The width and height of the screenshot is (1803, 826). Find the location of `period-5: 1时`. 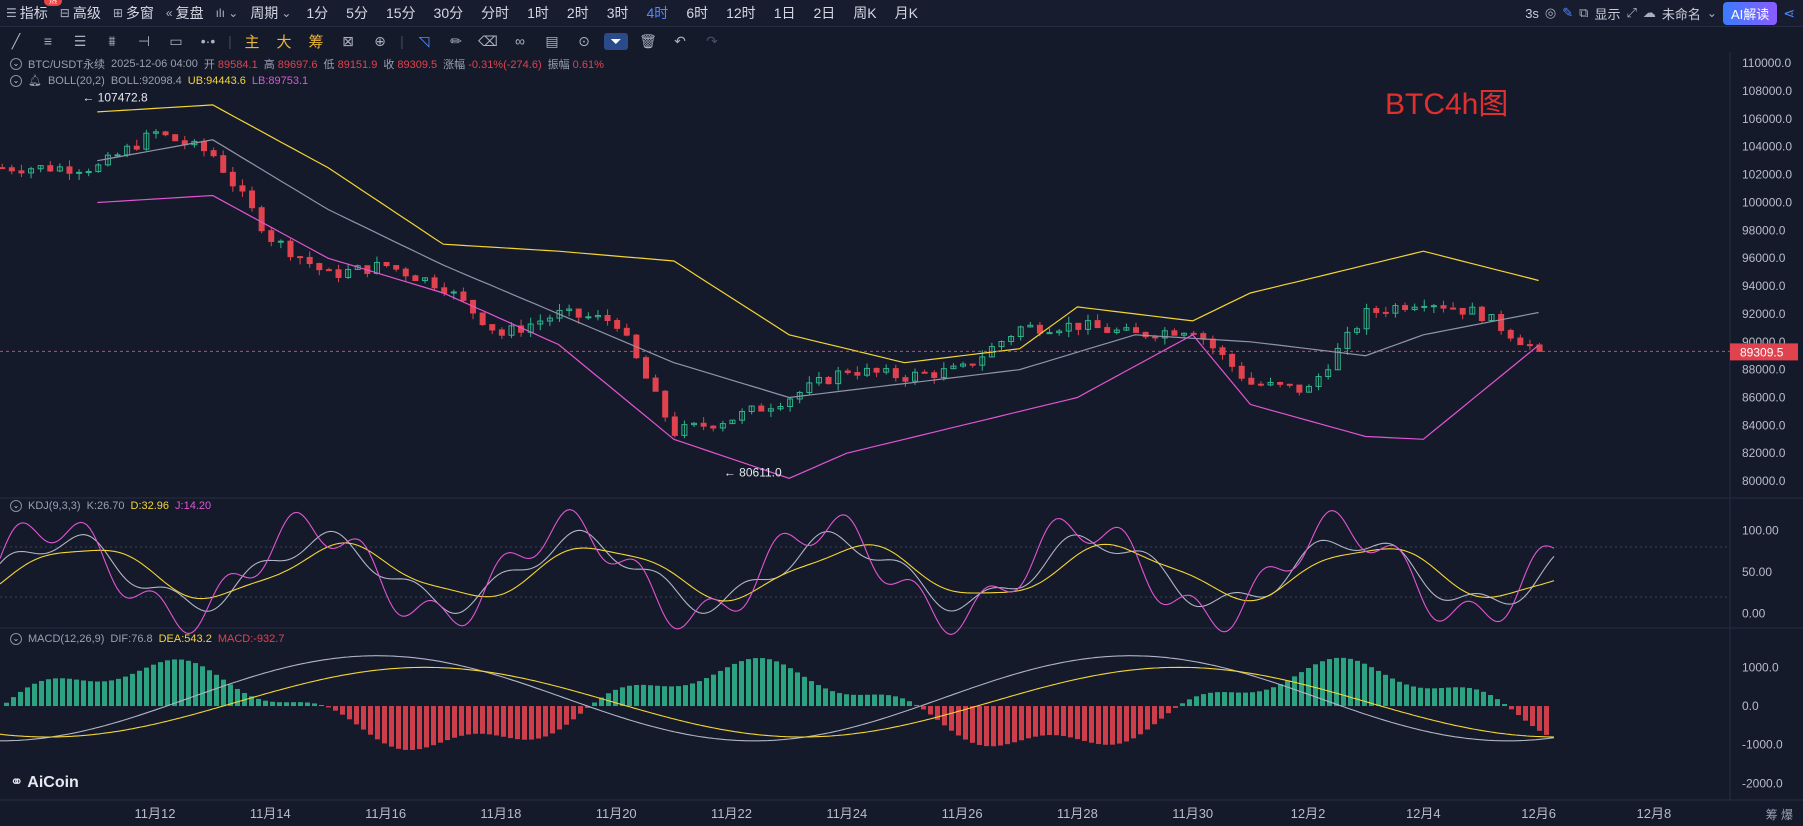

period-5: 1时 is located at coordinates (538, 13).